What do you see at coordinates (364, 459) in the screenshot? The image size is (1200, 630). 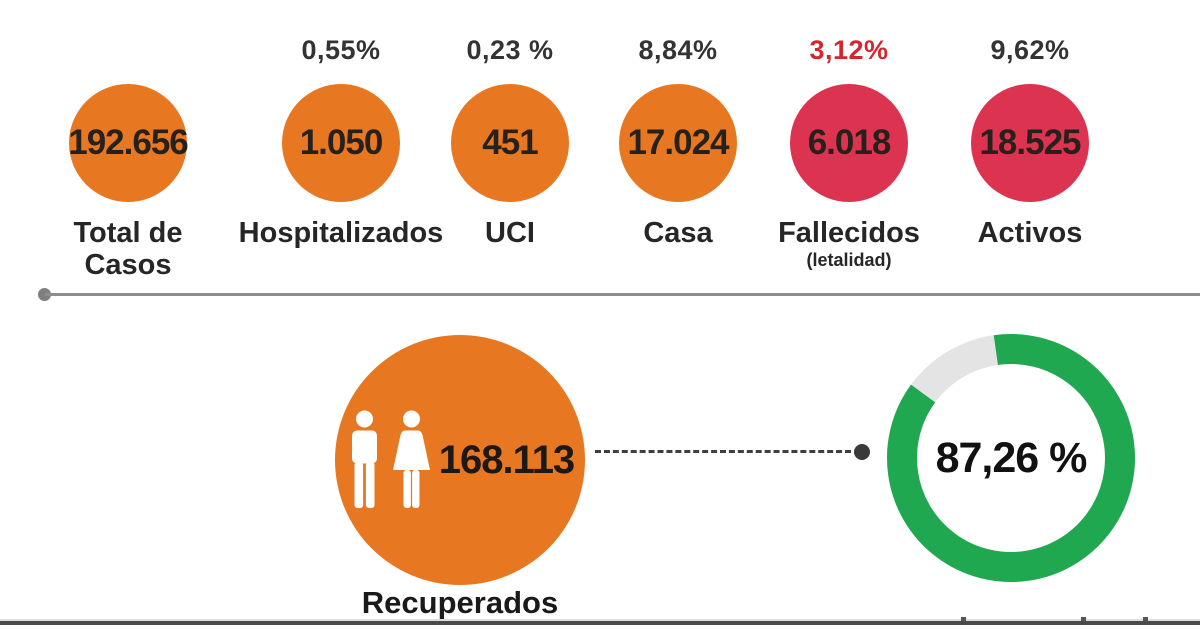 I see `man-figure-icon` at bounding box center [364, 459].